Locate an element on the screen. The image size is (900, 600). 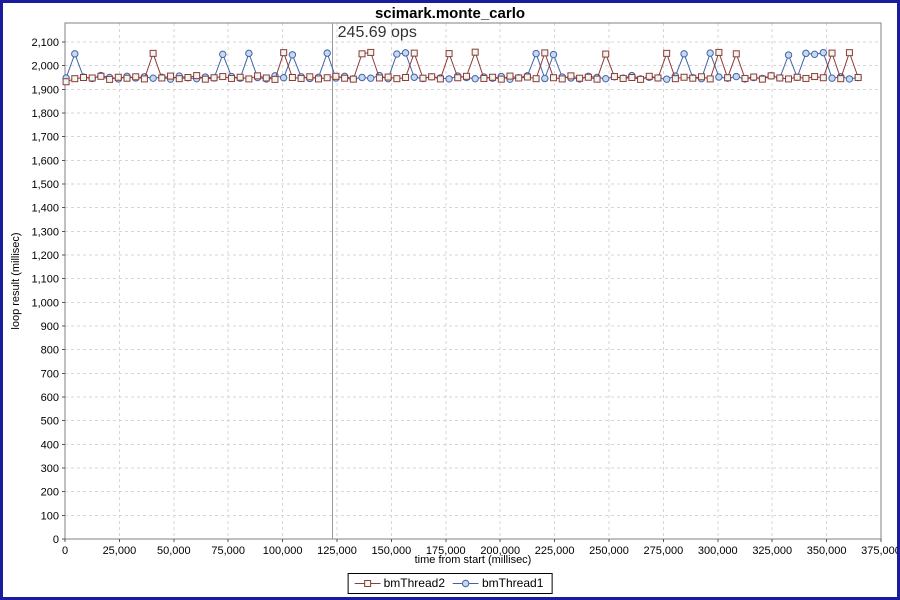
x-tick-label: 75,000 is located at coordinates (228, 551).